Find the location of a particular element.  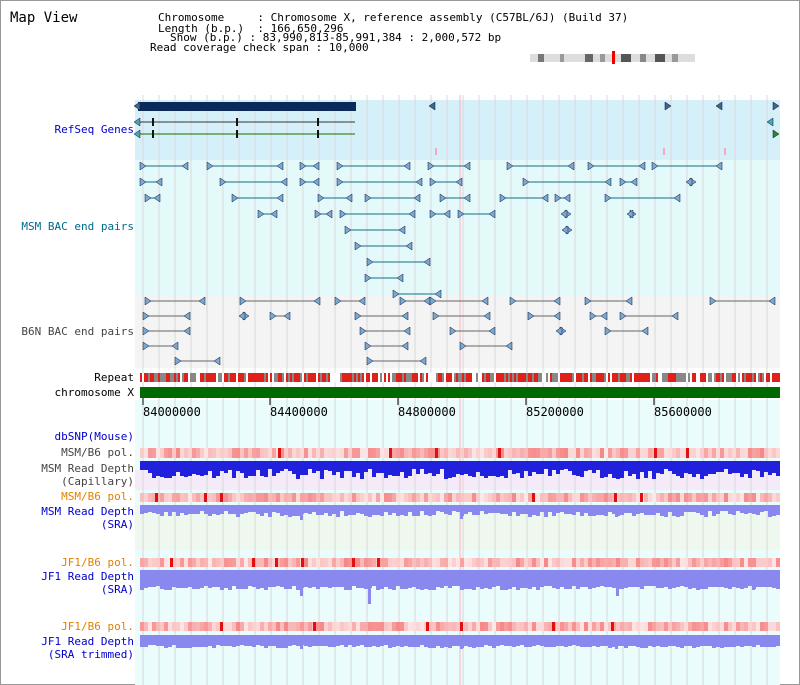

refseq-gene-arrow is located at coordinates (137, 134).